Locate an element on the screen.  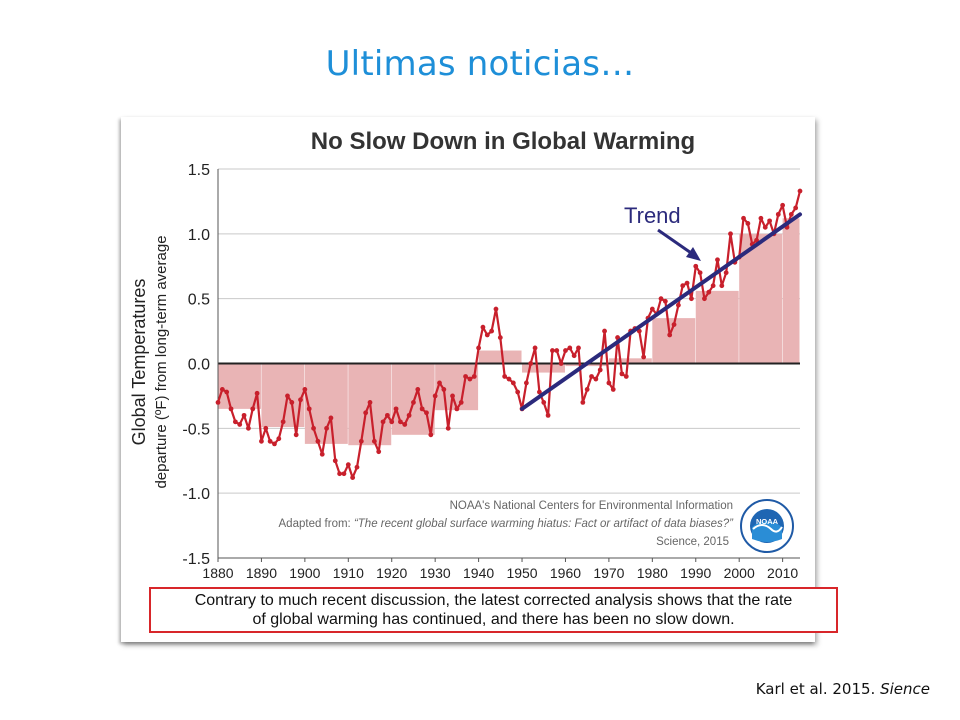
x-tick-label: 2010 is located at coordinates (782, 573).